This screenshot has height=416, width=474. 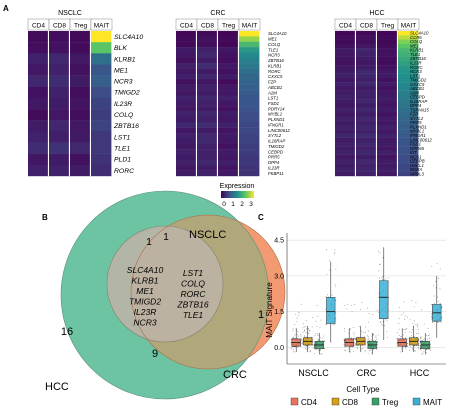 What do you see at coordinates (229, 26) in the screenshot?
I see `column-header: Treg` at bounding box center [229, 26].